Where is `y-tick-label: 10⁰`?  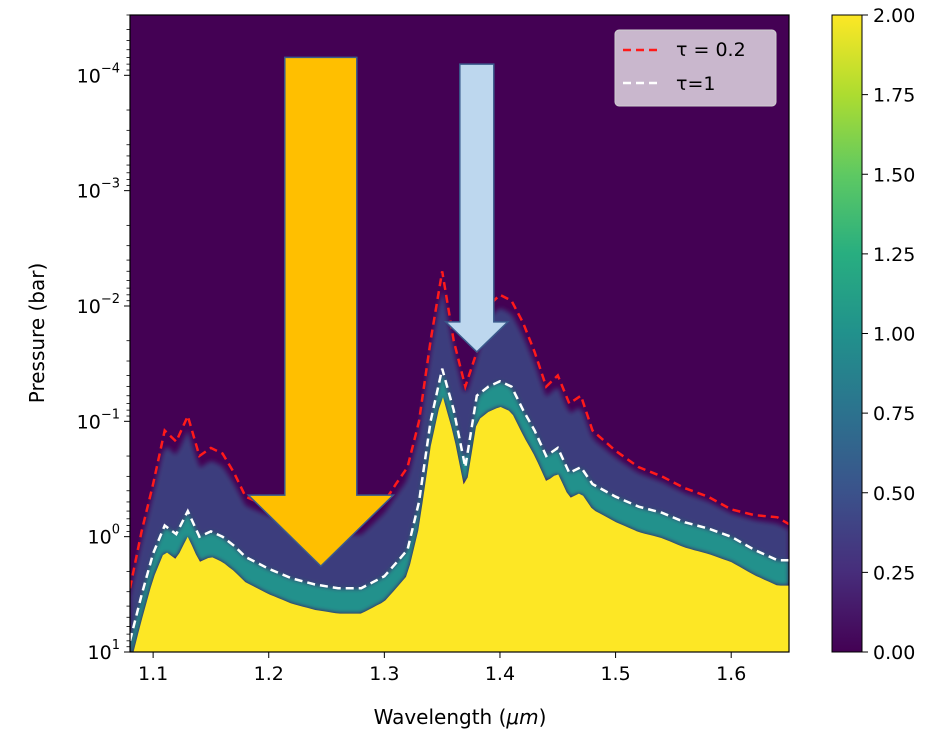
y-tick-label: 10⁰ is located at coordinates (104, 536).